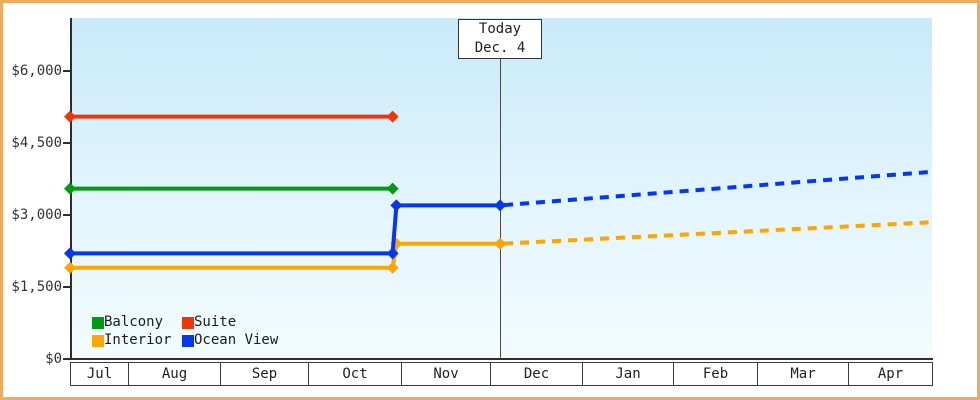 This screenshot has height=400, width=980. I want to click on y-tick-label: $1,500, so click(36, 287).